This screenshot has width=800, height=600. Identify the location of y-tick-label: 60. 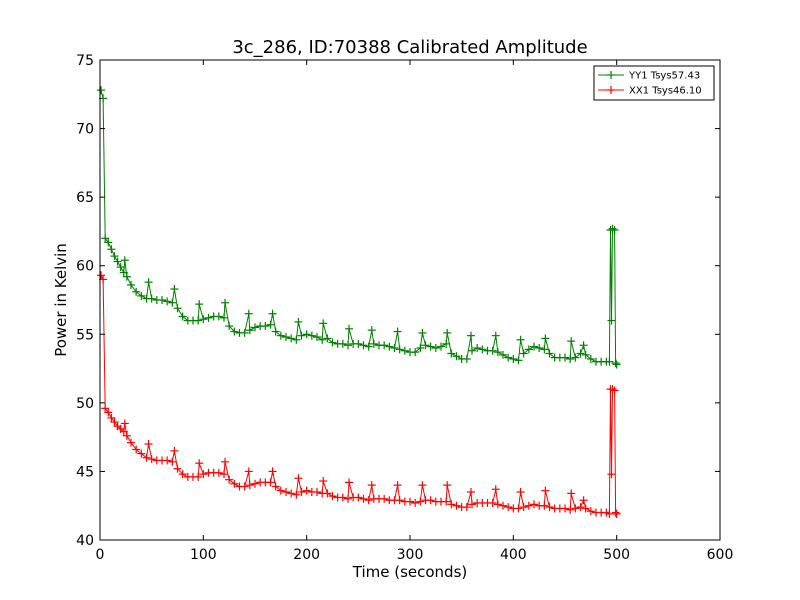
(85, 267).